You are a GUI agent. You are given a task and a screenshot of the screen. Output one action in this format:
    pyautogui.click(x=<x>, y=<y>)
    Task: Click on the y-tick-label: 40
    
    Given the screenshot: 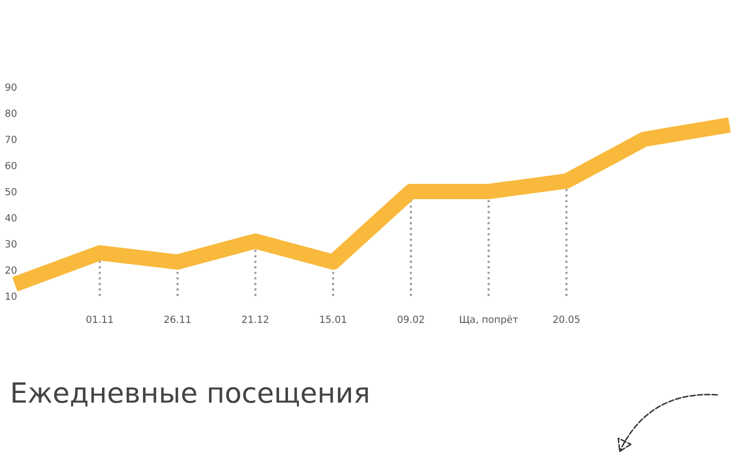 What is the action you would take?
    pyautogui.click(x=10, y=218)
    